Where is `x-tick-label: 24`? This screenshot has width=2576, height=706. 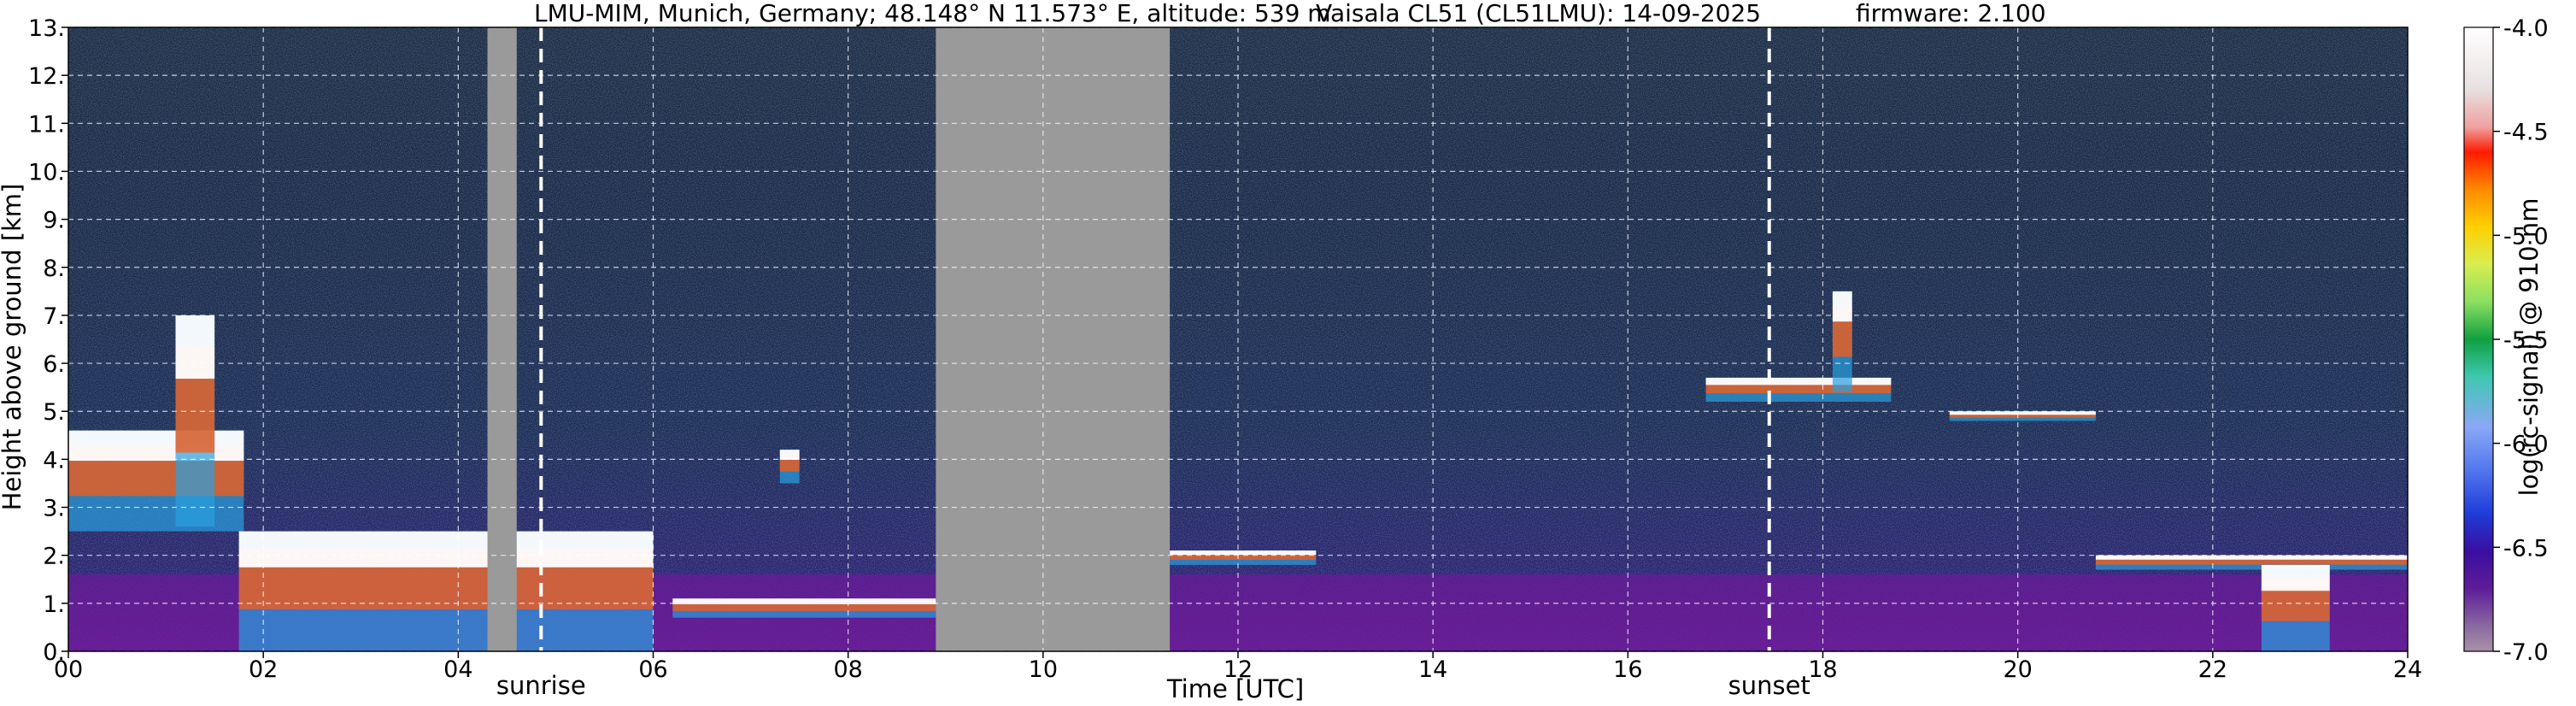 x-tick-label: 24 is located at coordinates (2407, 669).